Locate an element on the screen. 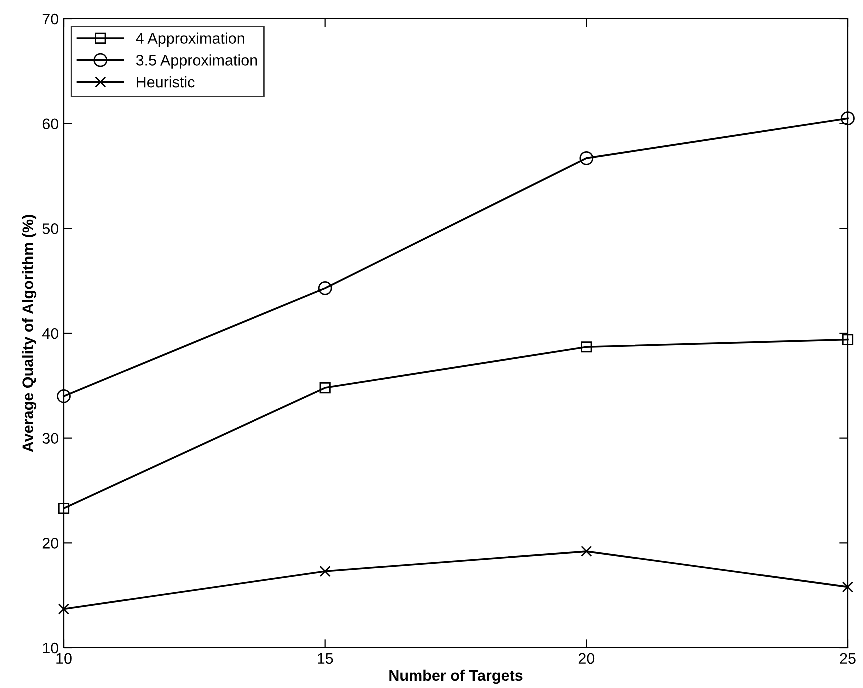  legend-label: 4 Approximation is located at coordinates (190, 39).